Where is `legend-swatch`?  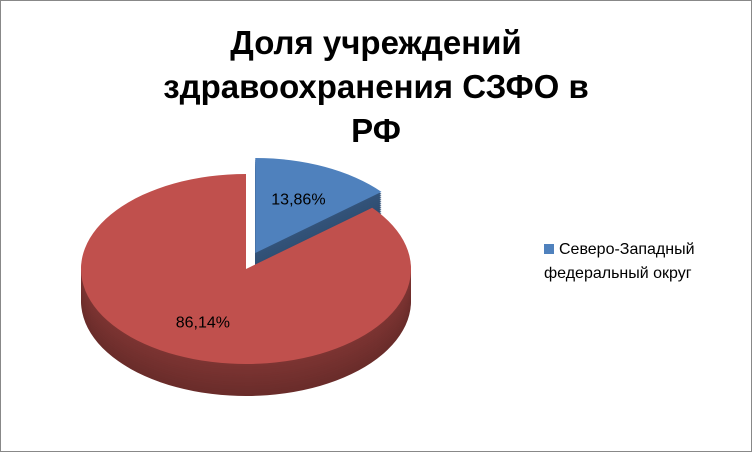 legend-swatch is located at coordinates (549, 249).